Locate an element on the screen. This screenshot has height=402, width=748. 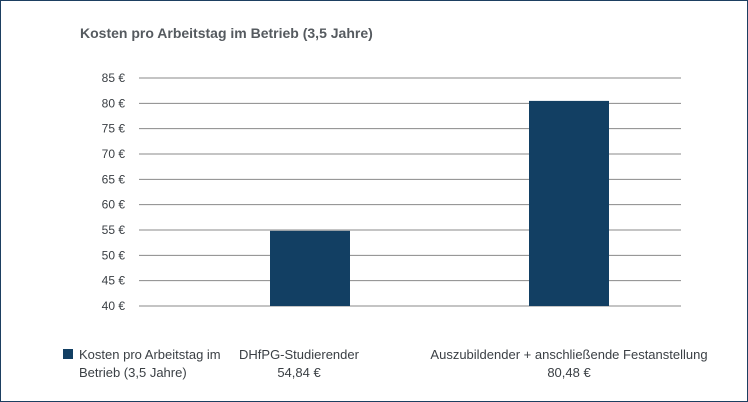
y-tick-label: 70 € is located at coordinates (114, 154).